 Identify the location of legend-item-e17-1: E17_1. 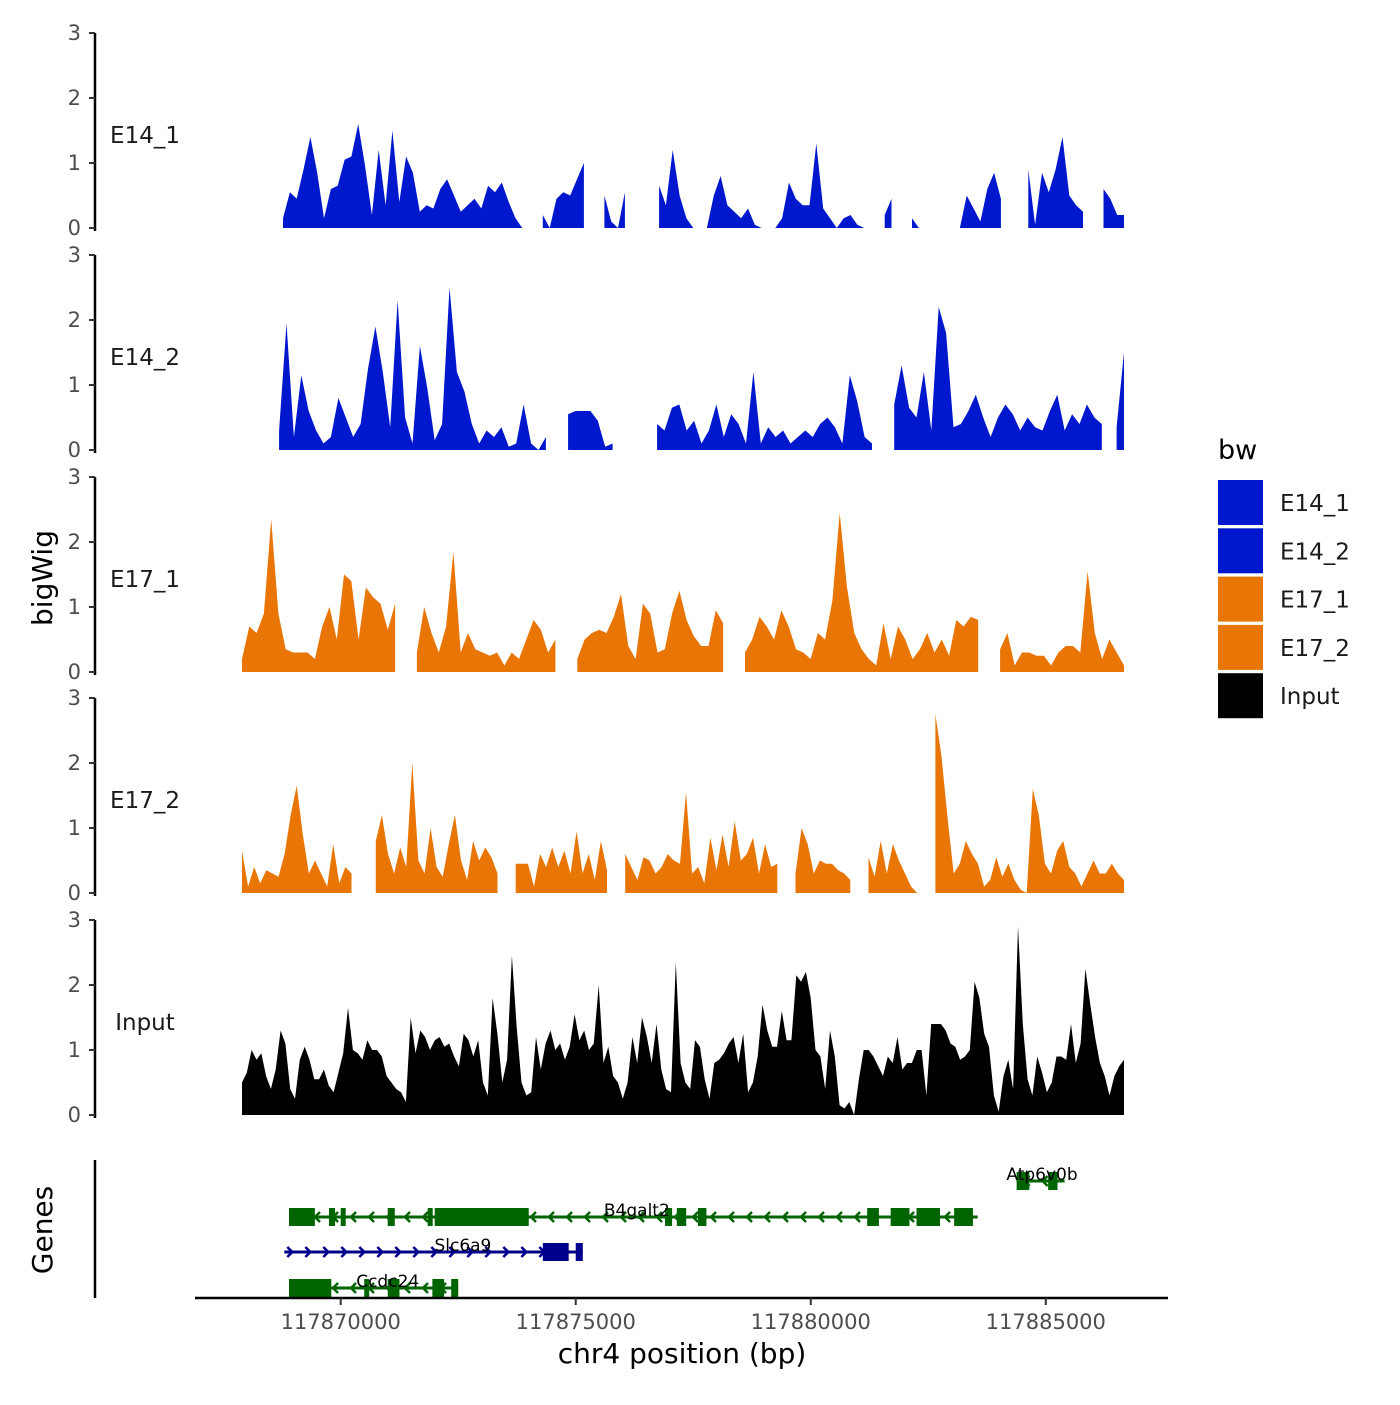
(1284, 599).